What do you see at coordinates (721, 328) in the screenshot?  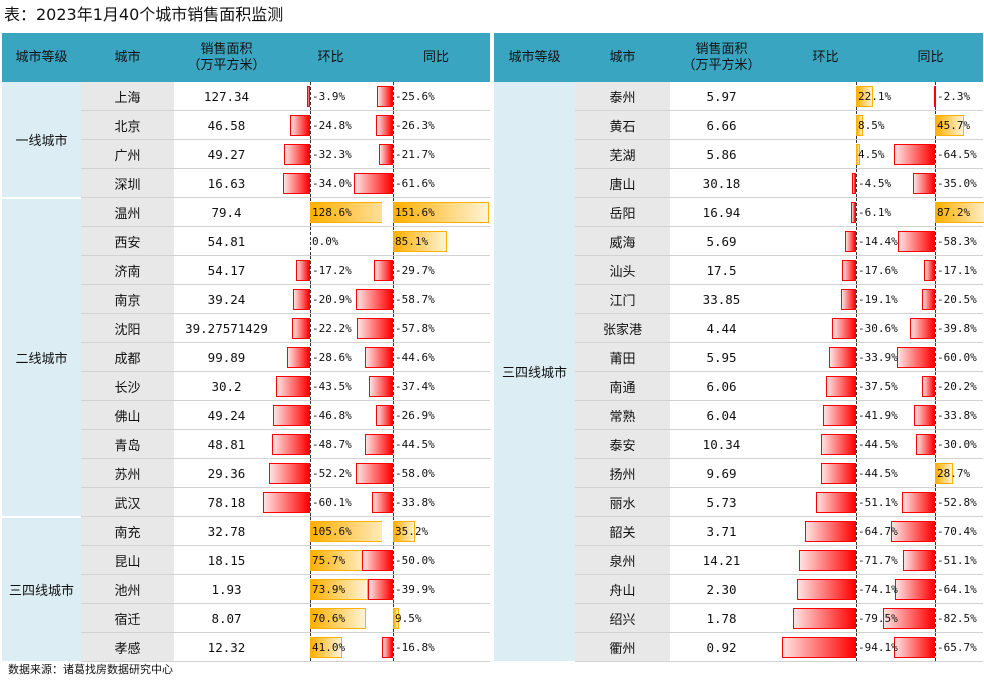 I see `sales-area-cell: 4.44` at bounding box center [721, 328].